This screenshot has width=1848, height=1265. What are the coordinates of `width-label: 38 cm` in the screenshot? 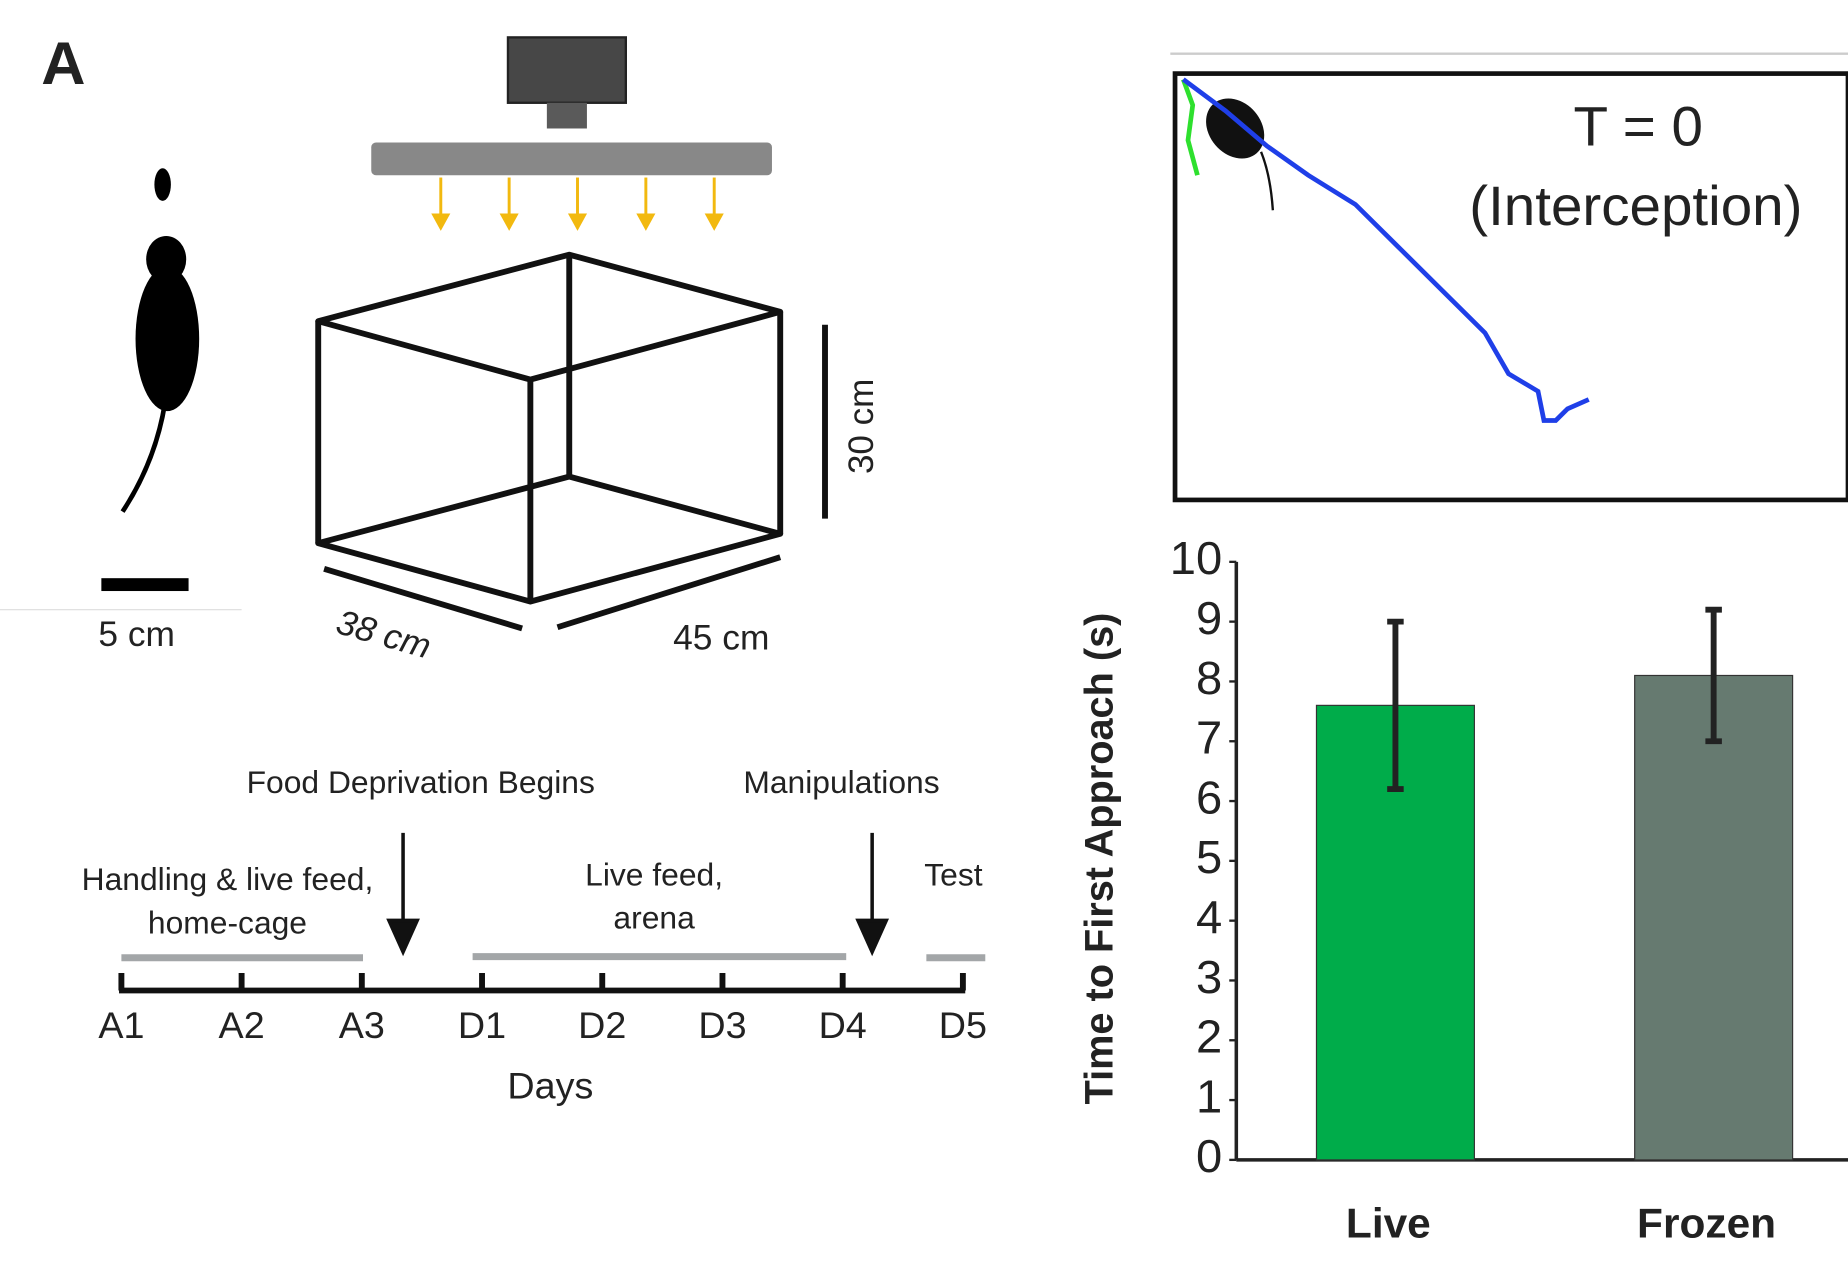 It's located at (383, 635).